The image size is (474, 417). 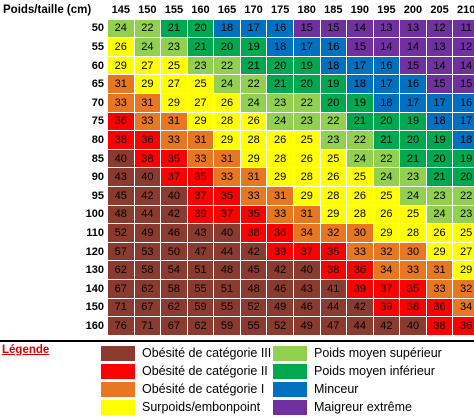 What do you see at coordinates (333, 288) in the screenshot?
I see `bmi-cell: 41` at bounding box center [333, 288].